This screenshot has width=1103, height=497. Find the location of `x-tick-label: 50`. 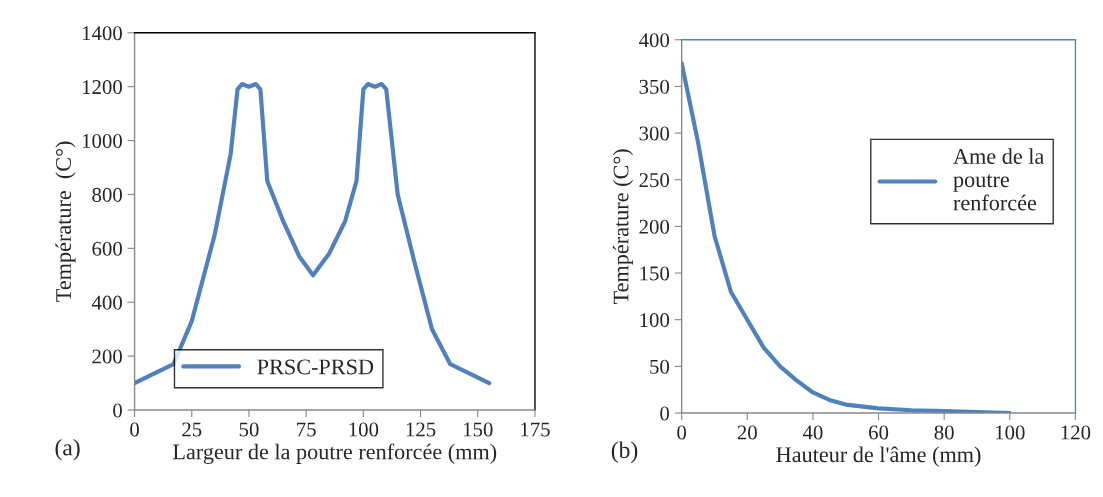

x-tick-label: 50 is located at coordinates (249, 429).